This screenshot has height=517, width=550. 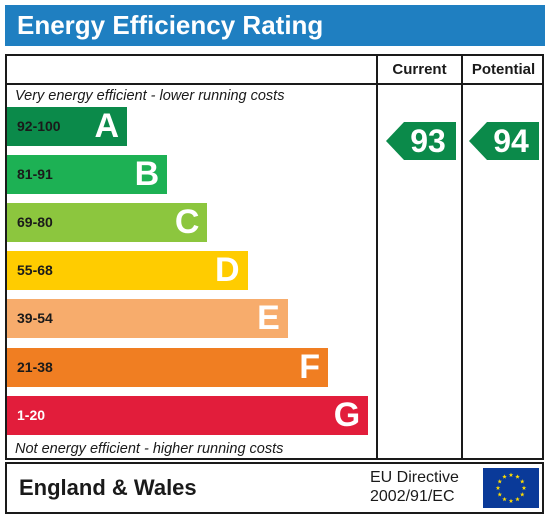 I want to click on band-range-label: 39-54, so click(x=35, y=318).